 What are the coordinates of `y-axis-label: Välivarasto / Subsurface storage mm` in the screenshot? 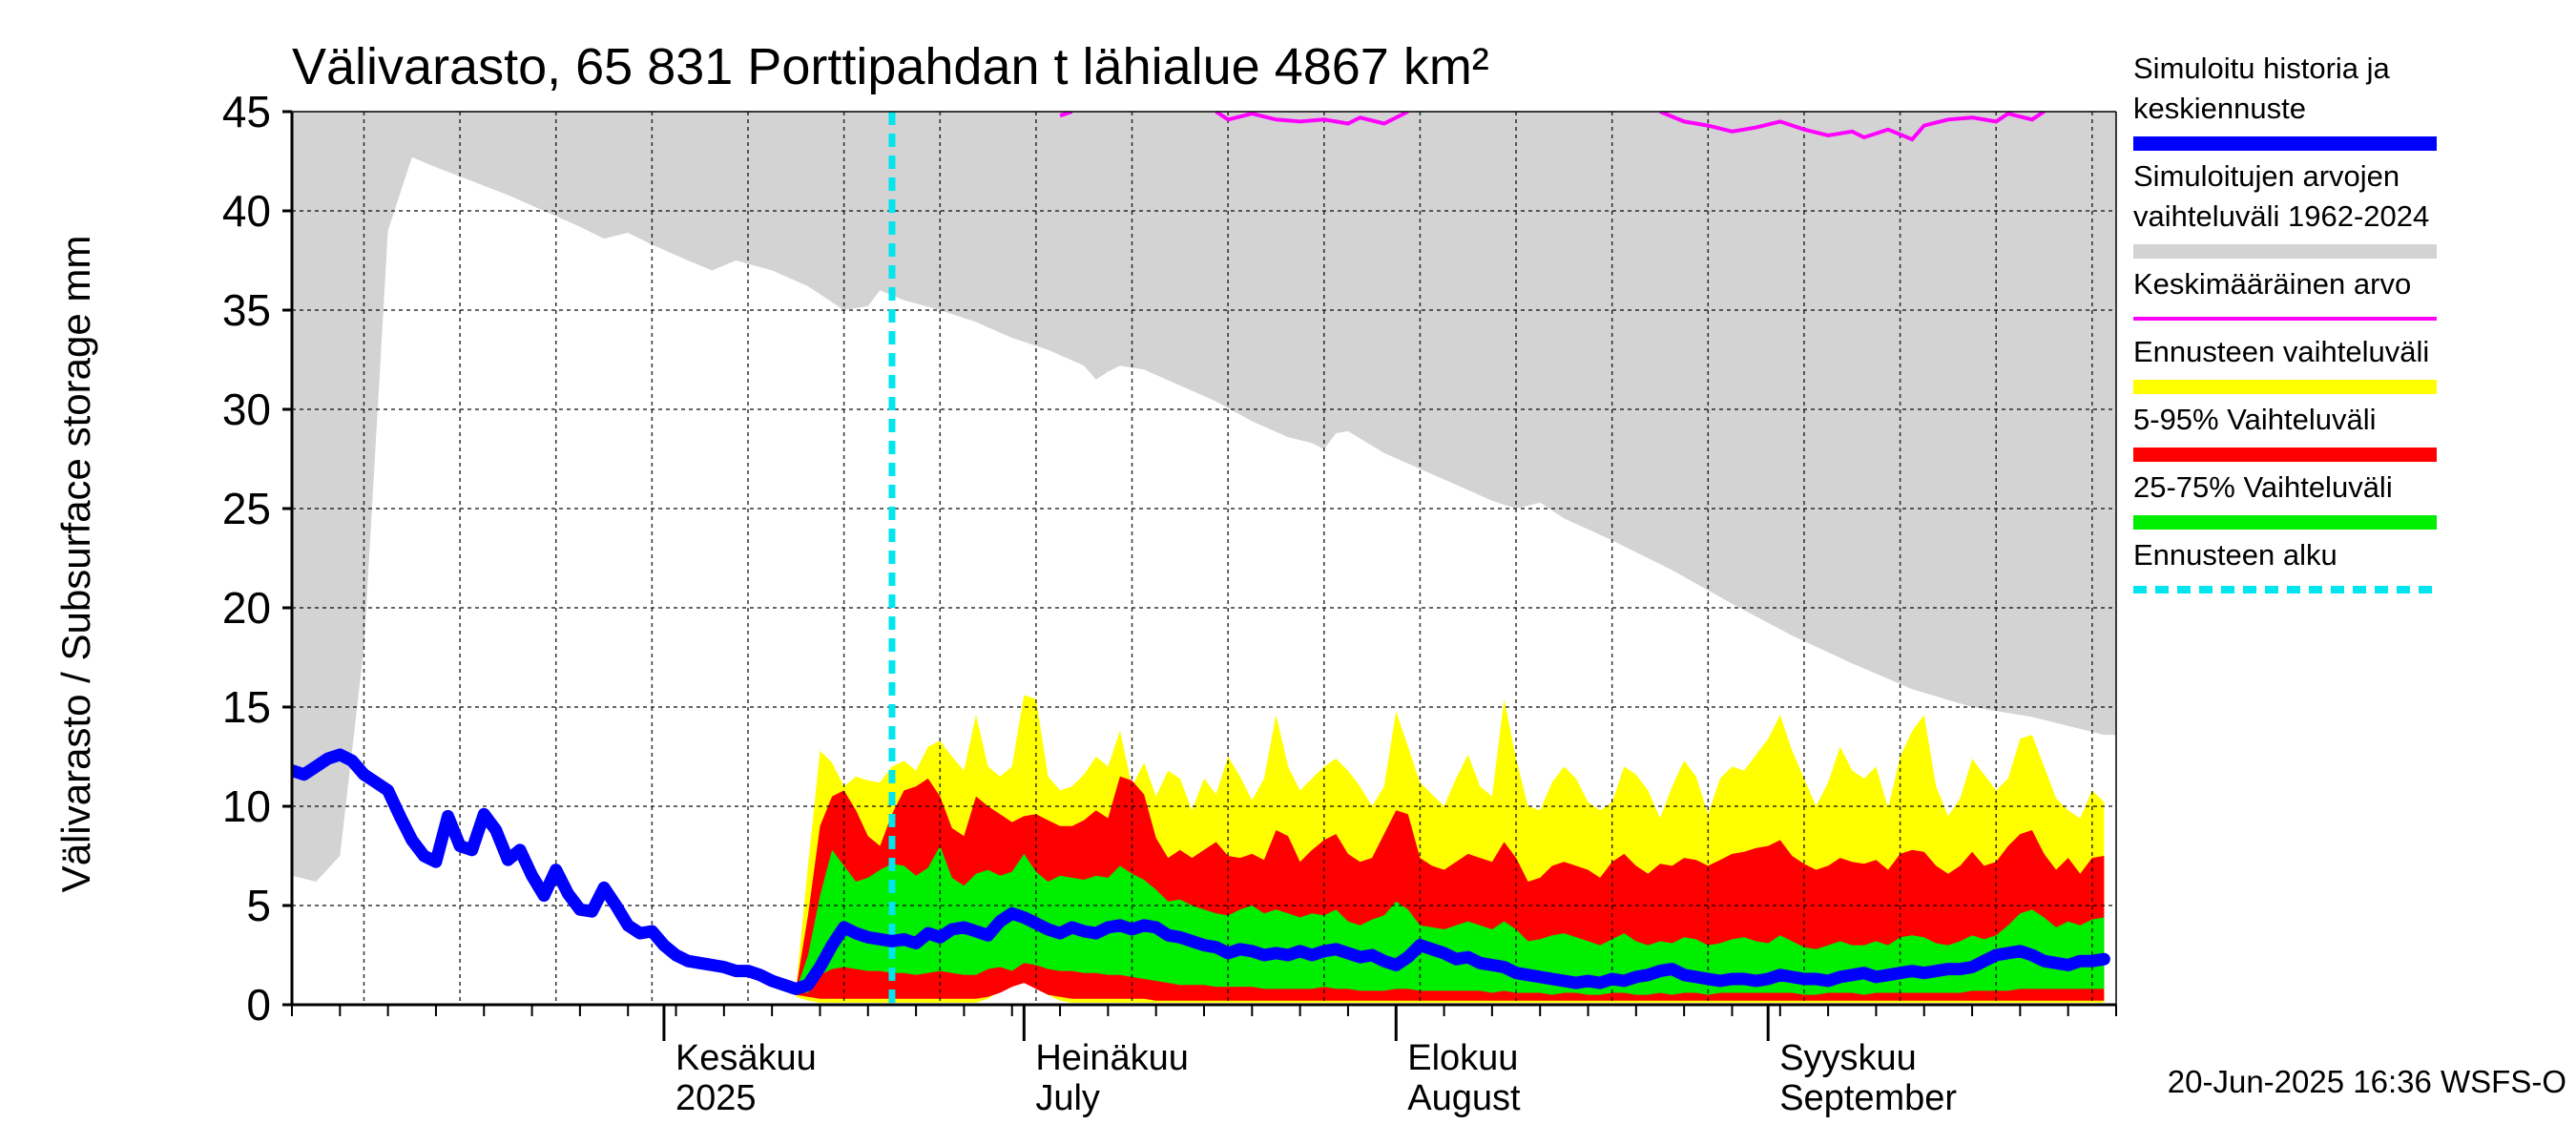 It's located at (75, 564).